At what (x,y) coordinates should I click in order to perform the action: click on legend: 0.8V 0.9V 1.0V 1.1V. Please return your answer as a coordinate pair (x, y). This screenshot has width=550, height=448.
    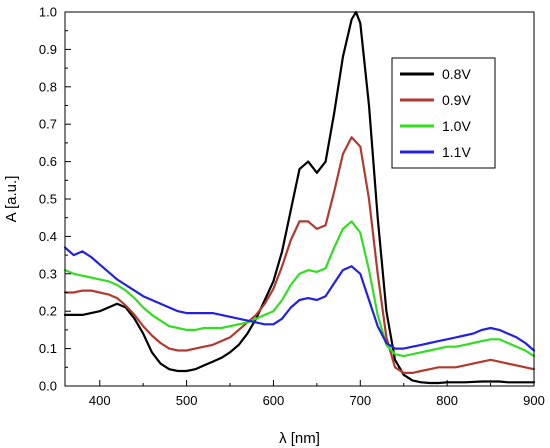
    Looking at the image, I should click on (443, 113).